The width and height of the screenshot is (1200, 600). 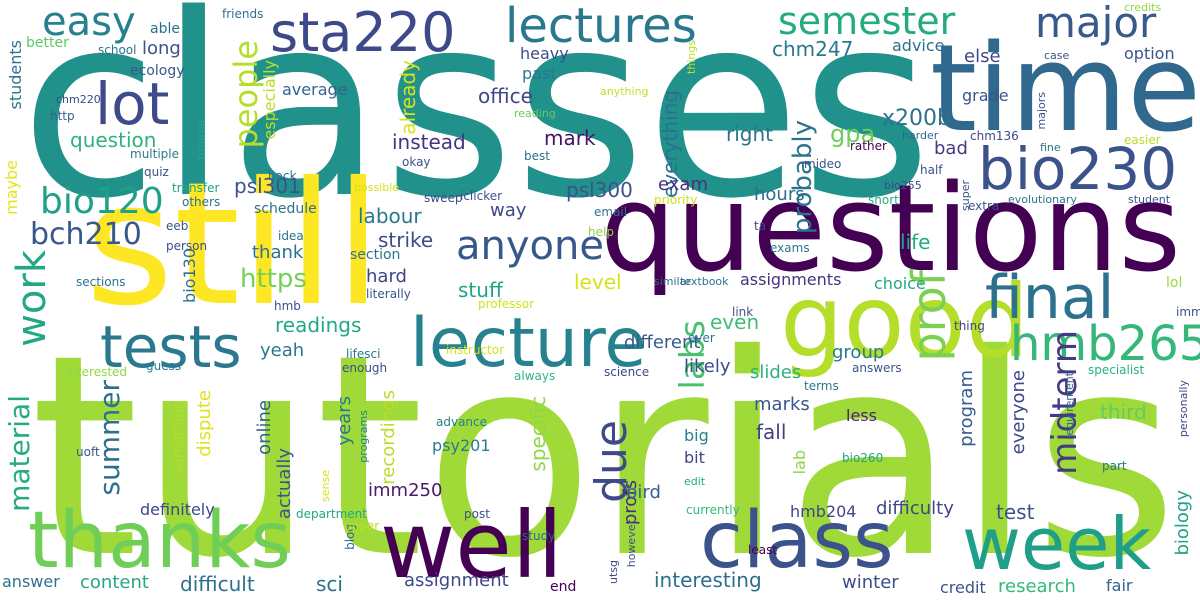 What do you see at coordinates (530, 246) in the screenshot?
I see `word: anyone` at bounding box center [530, 246].